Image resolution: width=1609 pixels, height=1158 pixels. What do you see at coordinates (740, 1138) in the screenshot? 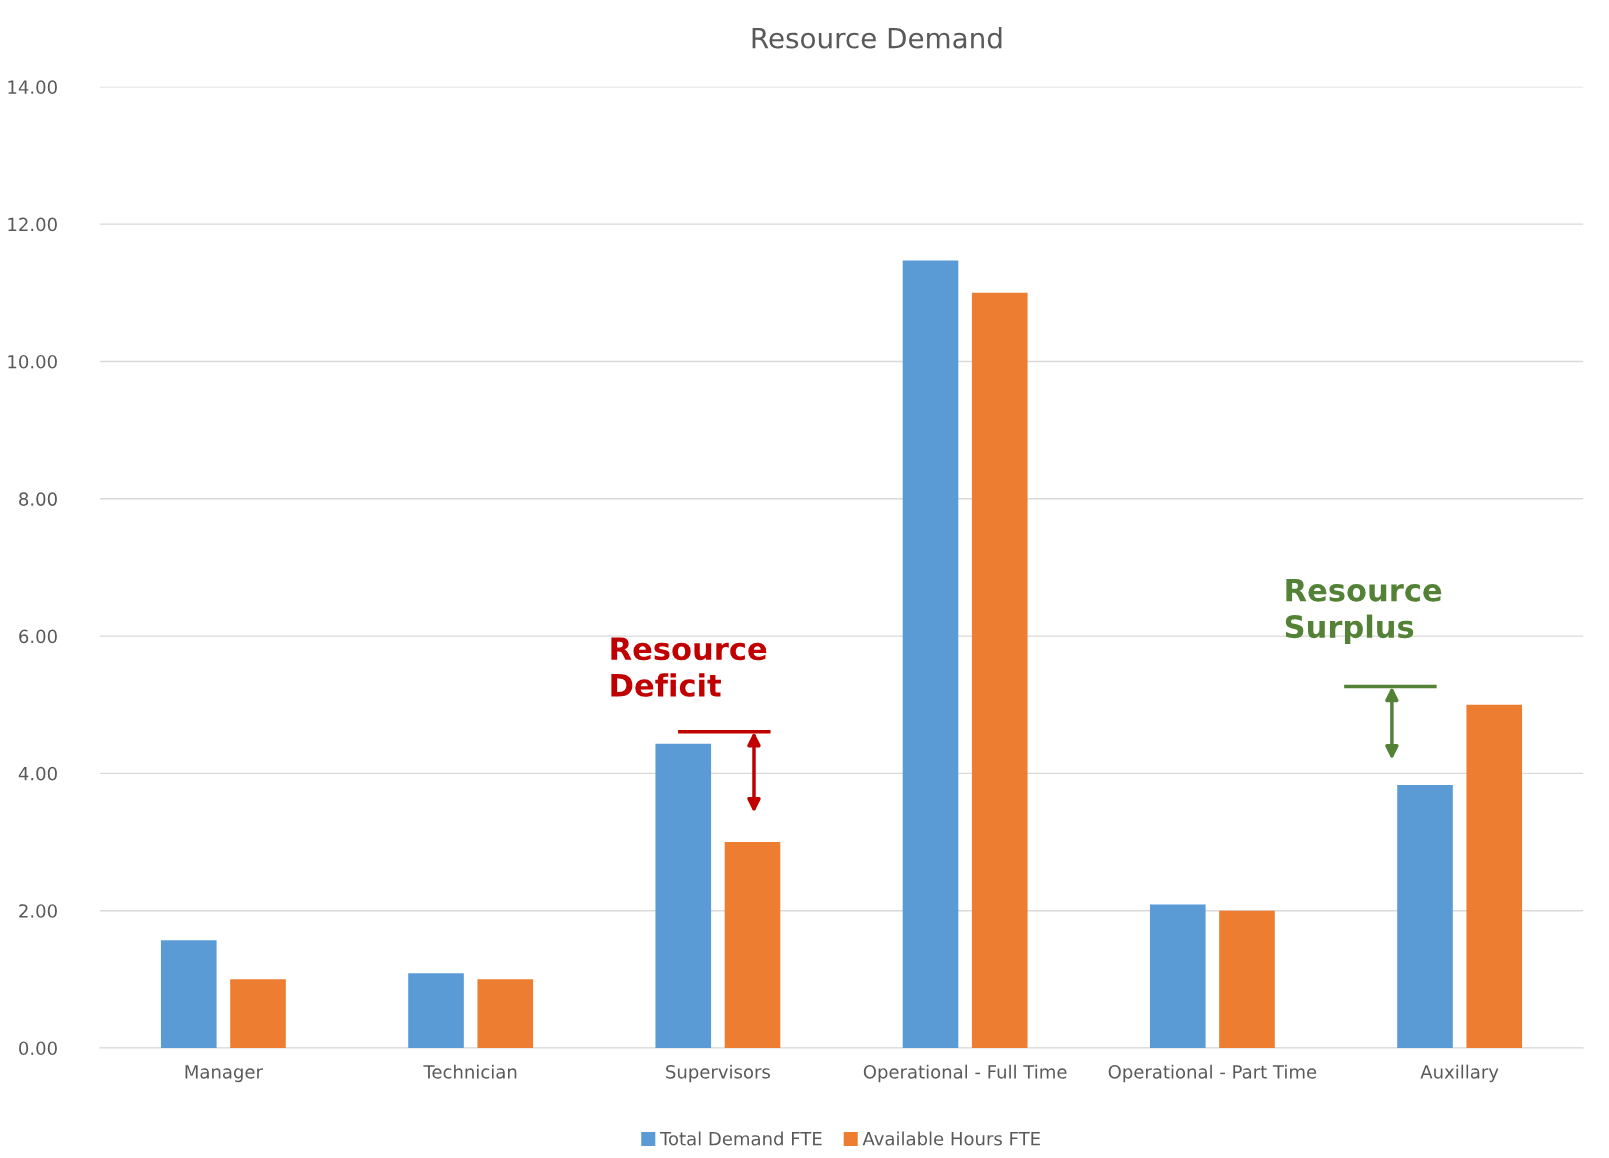
I see `legend-label: Total Demand FTE` at bounding box center [740, 1138].